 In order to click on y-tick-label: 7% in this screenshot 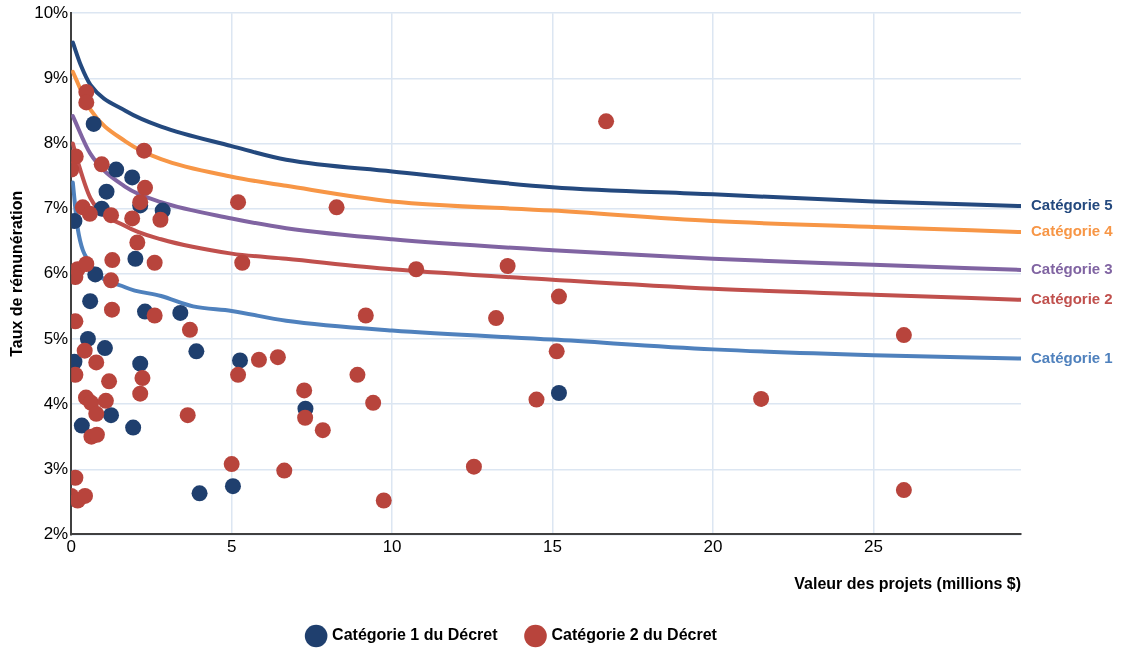, I will do `click(56, 208)`.